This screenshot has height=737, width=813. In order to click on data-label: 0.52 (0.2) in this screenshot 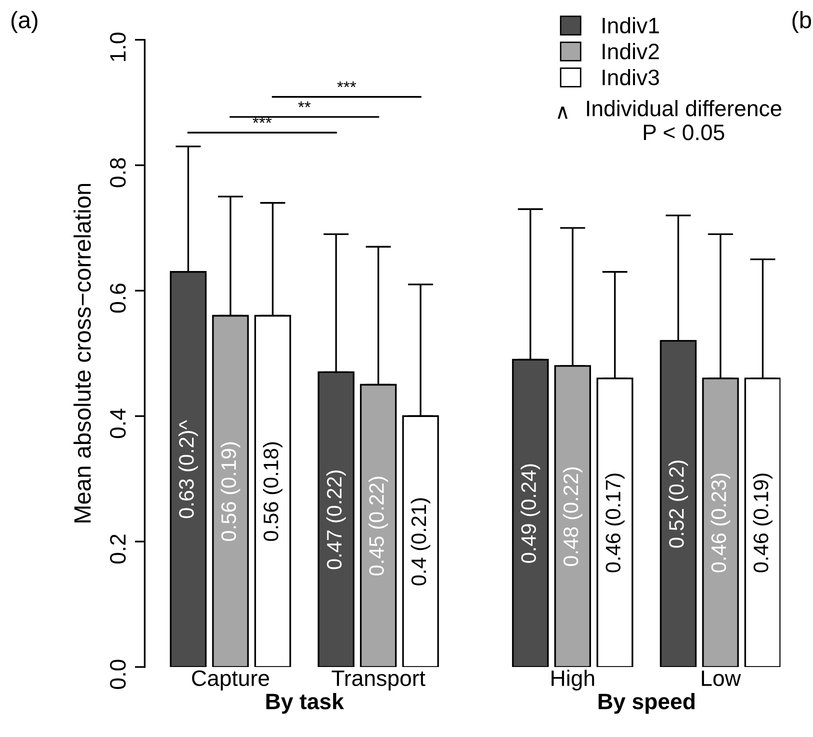, I will do `click(678, 504)`.